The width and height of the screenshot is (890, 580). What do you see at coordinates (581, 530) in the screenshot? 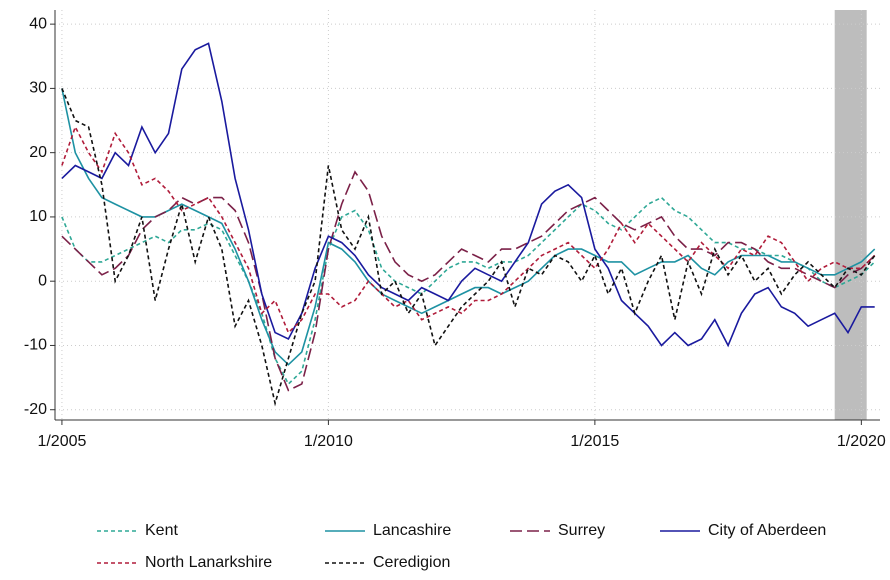
I see `legend-label: Surrey` at bounding box center [581, 530].